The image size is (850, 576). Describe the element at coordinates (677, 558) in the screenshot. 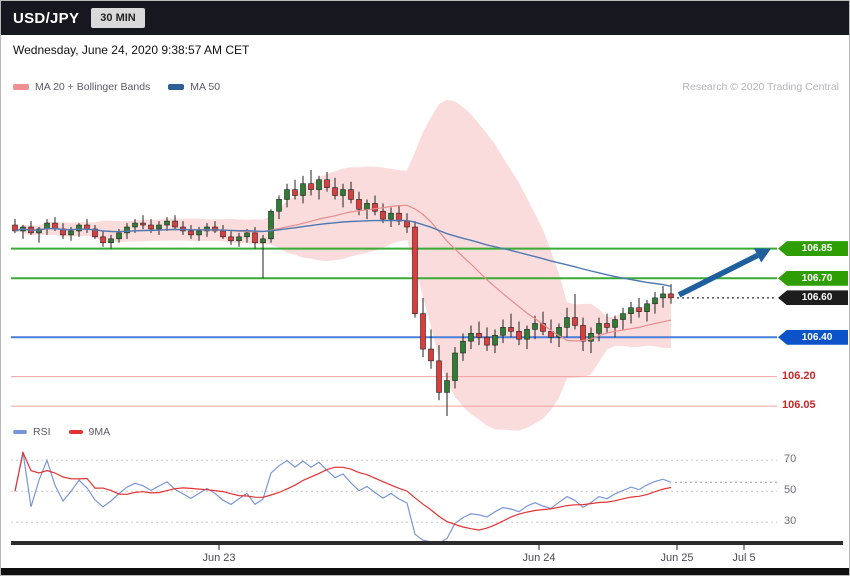

I see `x-axis-label-jun-25: Jun 25` at that location.